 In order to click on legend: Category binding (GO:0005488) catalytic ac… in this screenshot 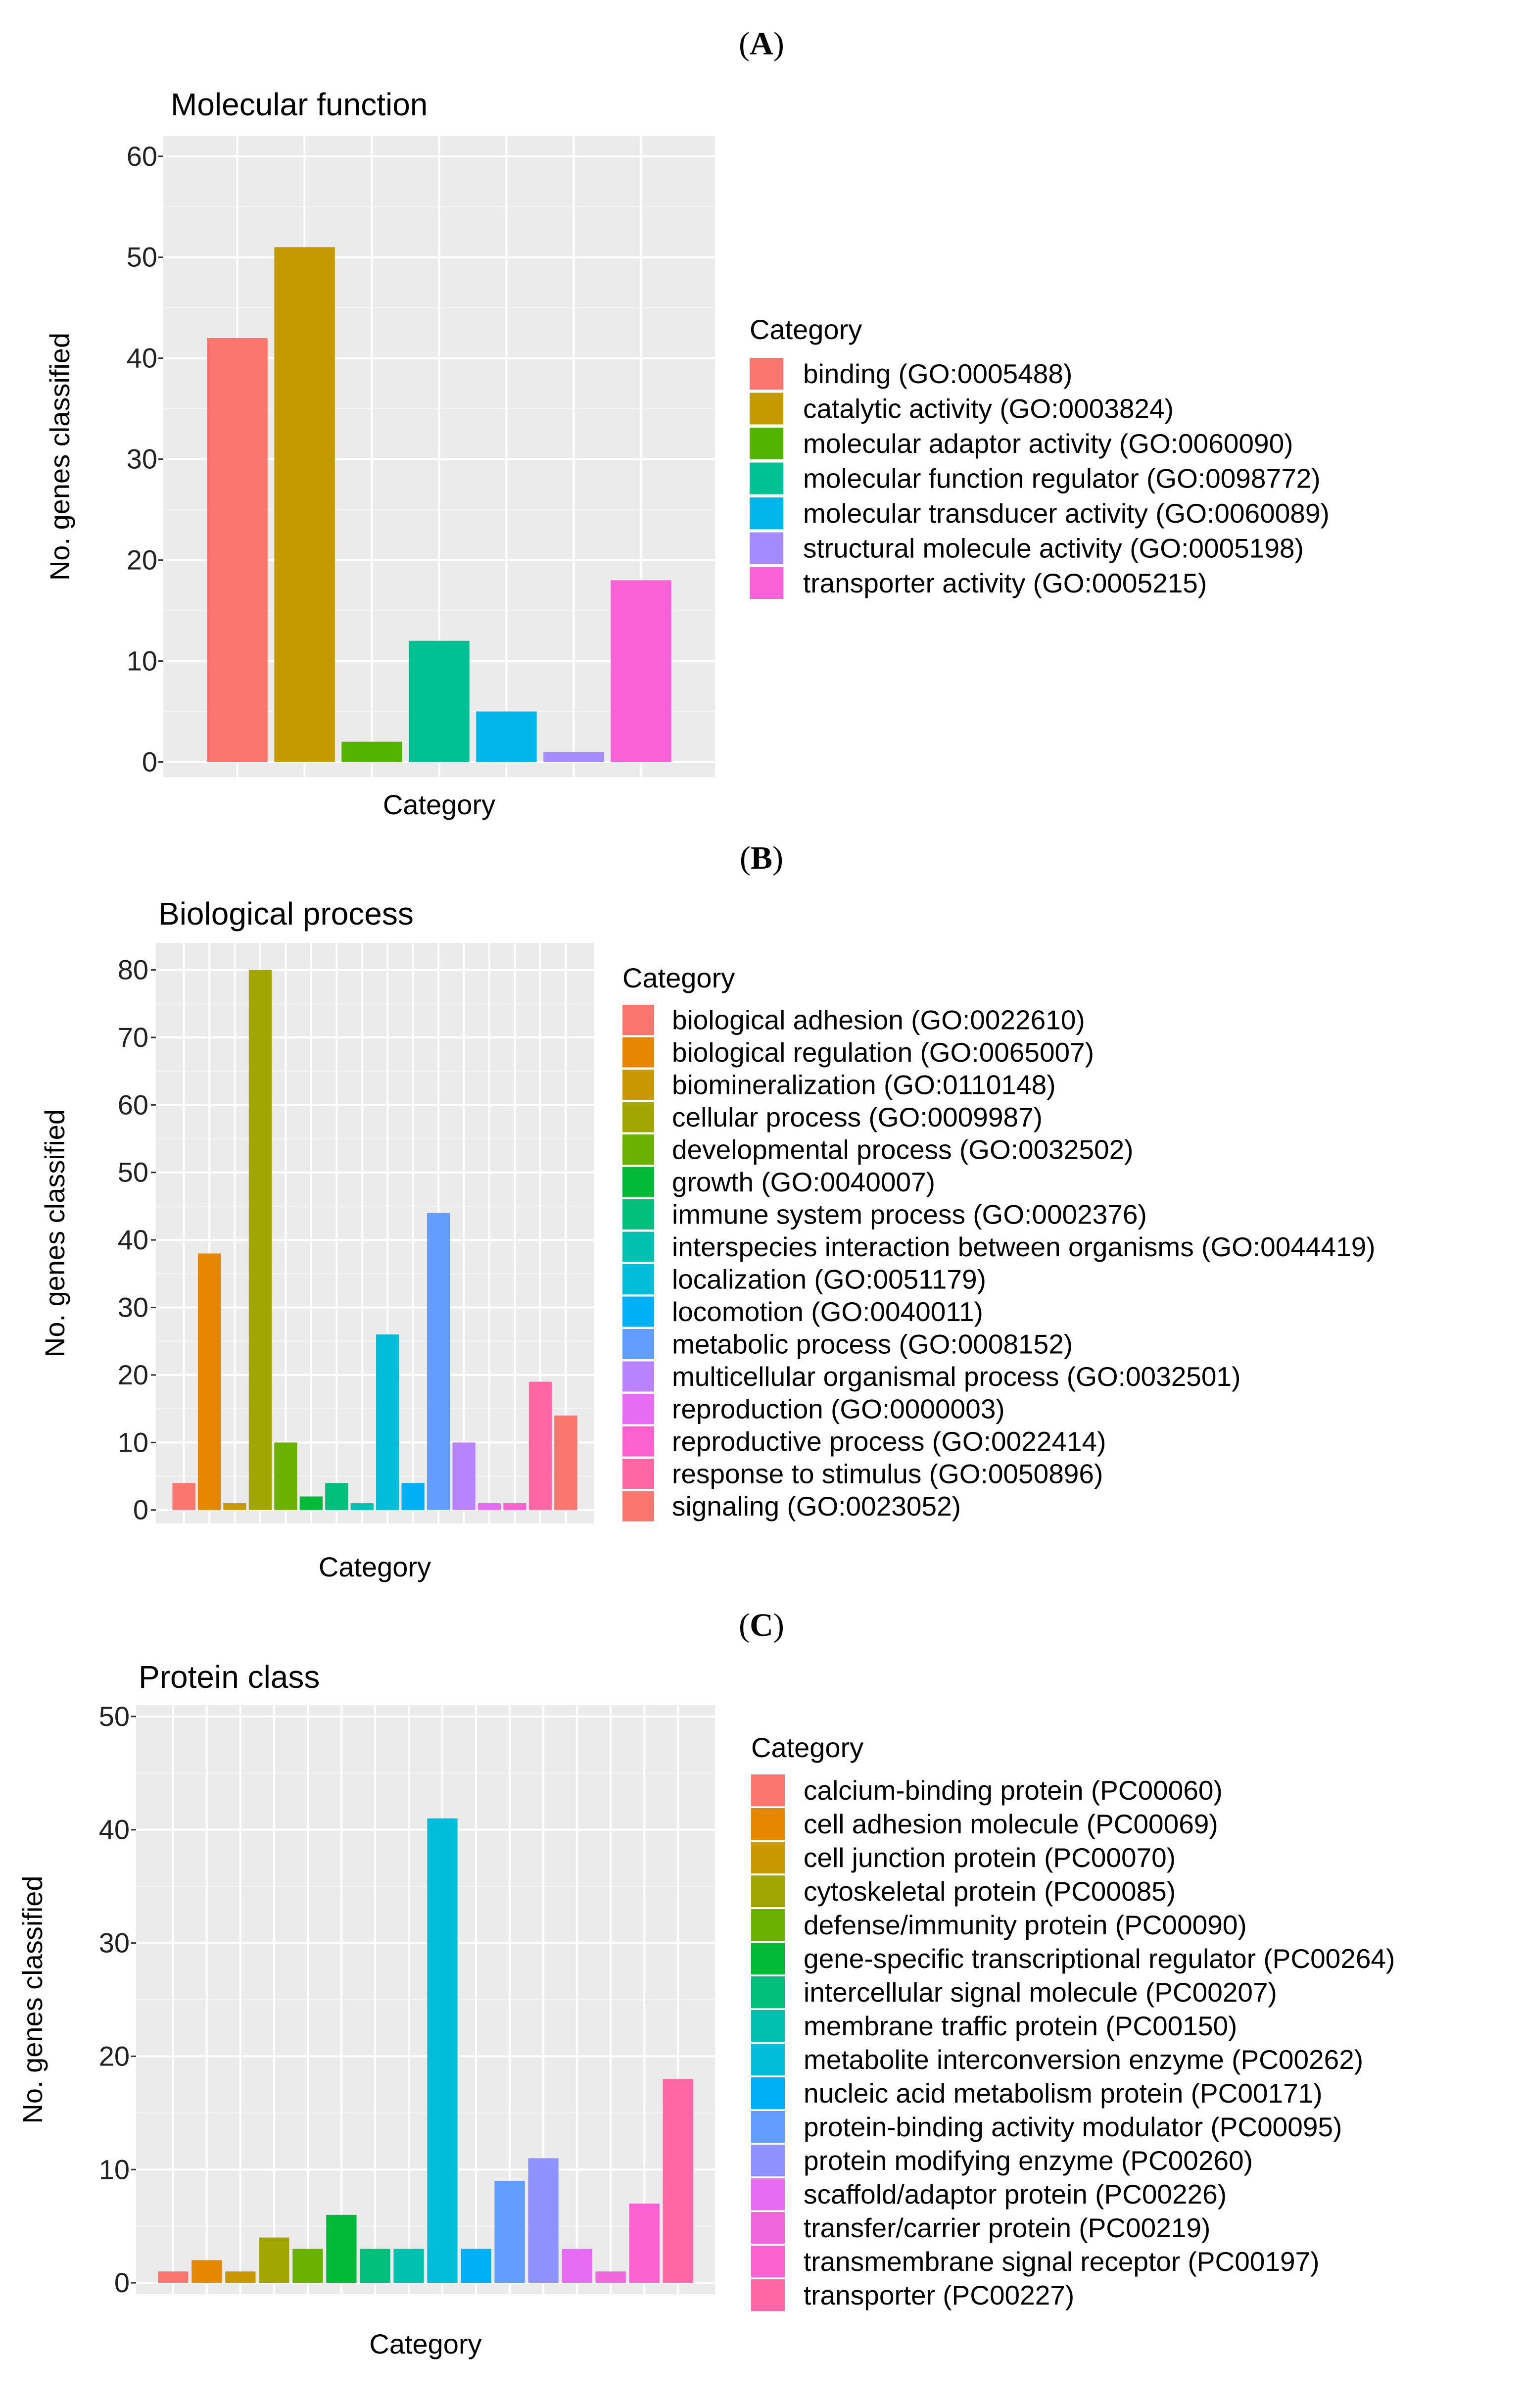, I will do `click(1040, 456)`.